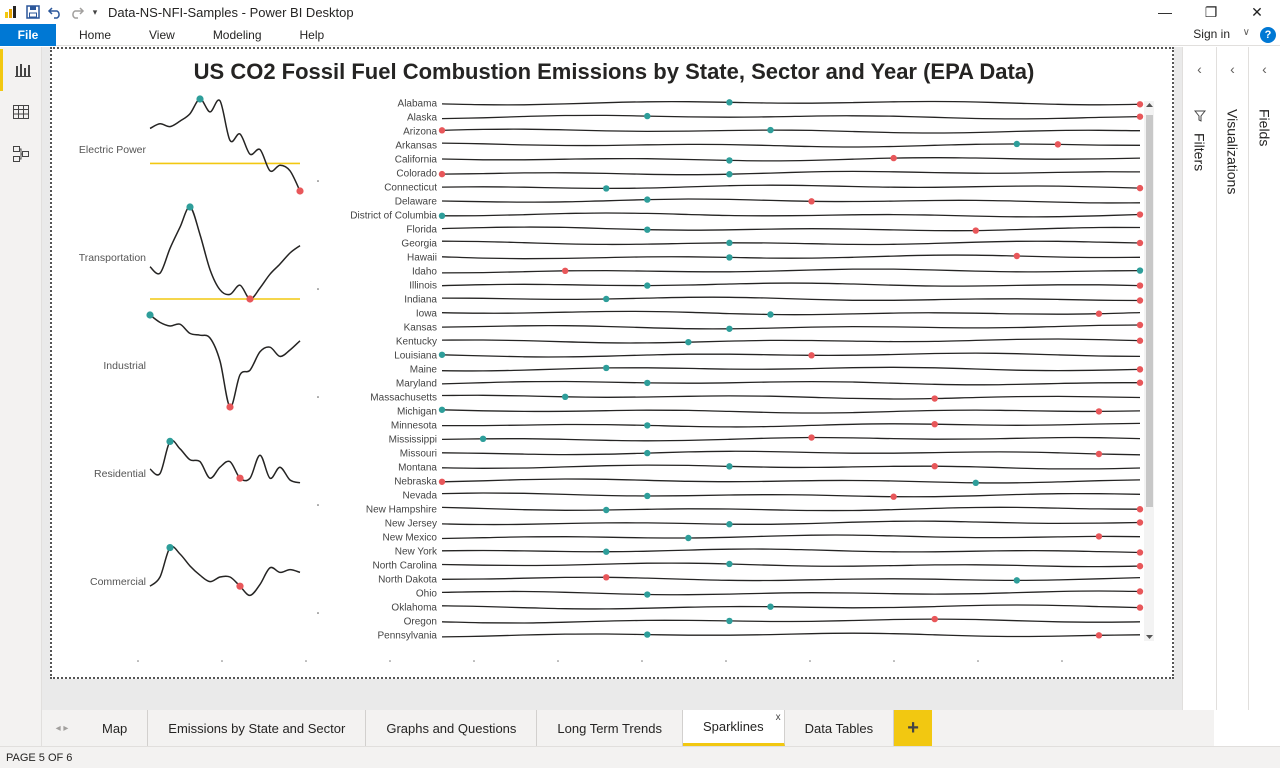  What do you see at coordinates (1199, 378) in the screenshot?
I see `filters-pane: ‹ Filters` at bounding box center [1199, 378].